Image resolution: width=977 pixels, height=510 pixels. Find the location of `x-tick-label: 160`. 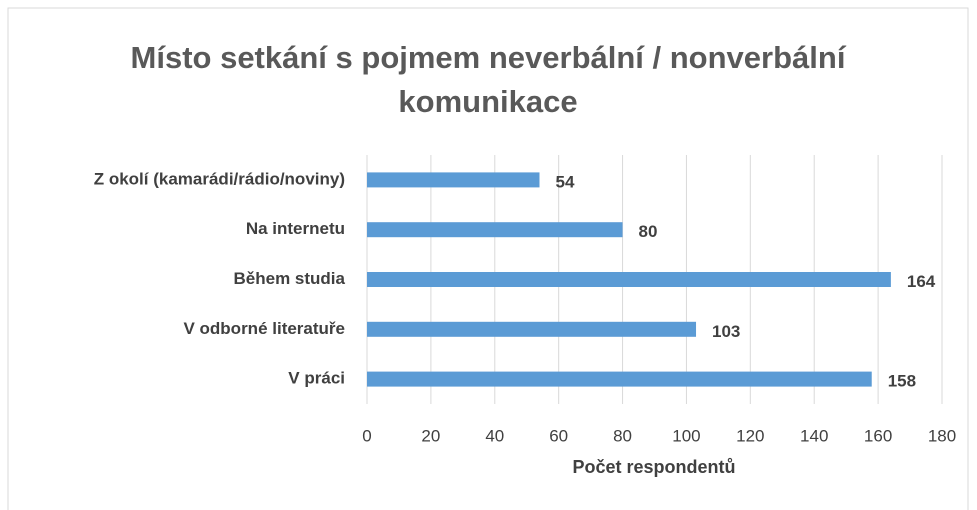

x-tick-label: 160 is located at coordinates (878, 435).